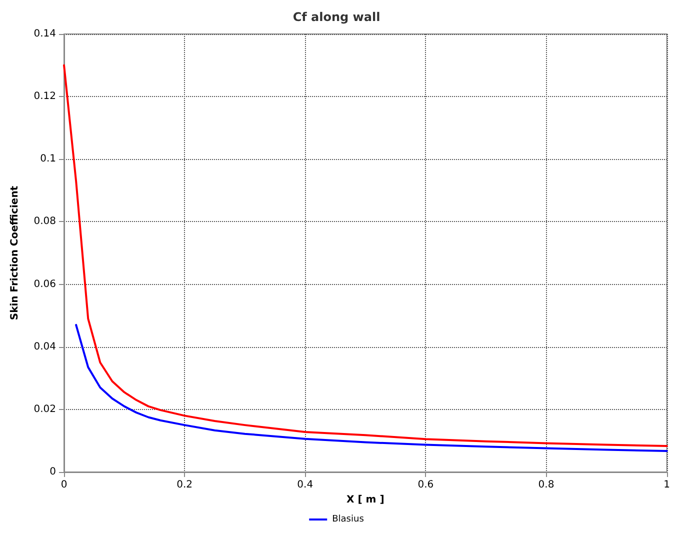 The image size is (673, 535). Describe the element at coordinates (45, 284) in the screenshot. I see `y-tick-label: 0.06` at that location.